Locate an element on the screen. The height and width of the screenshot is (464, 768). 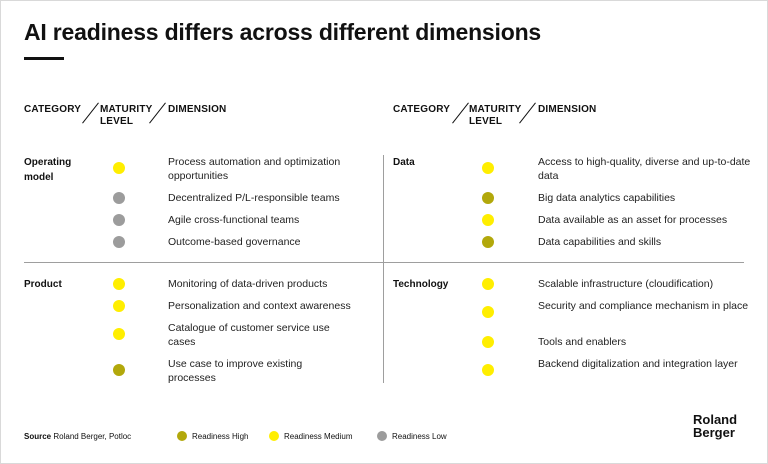
title-underline is located at coordinates (44, 58).